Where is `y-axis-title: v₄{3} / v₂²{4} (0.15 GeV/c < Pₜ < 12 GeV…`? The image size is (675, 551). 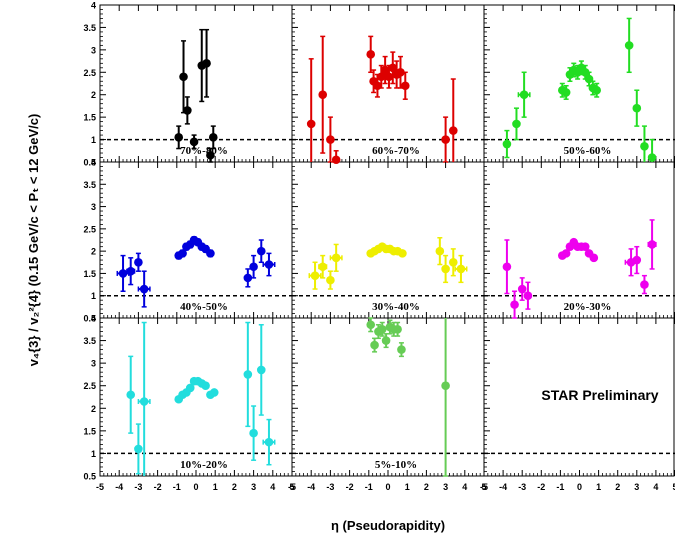 y-axis-title: v₄{3} / v₂²{4} (0.15 GeV/c < Pₜ < 12 GeV… is located at coordinates (33, 240).